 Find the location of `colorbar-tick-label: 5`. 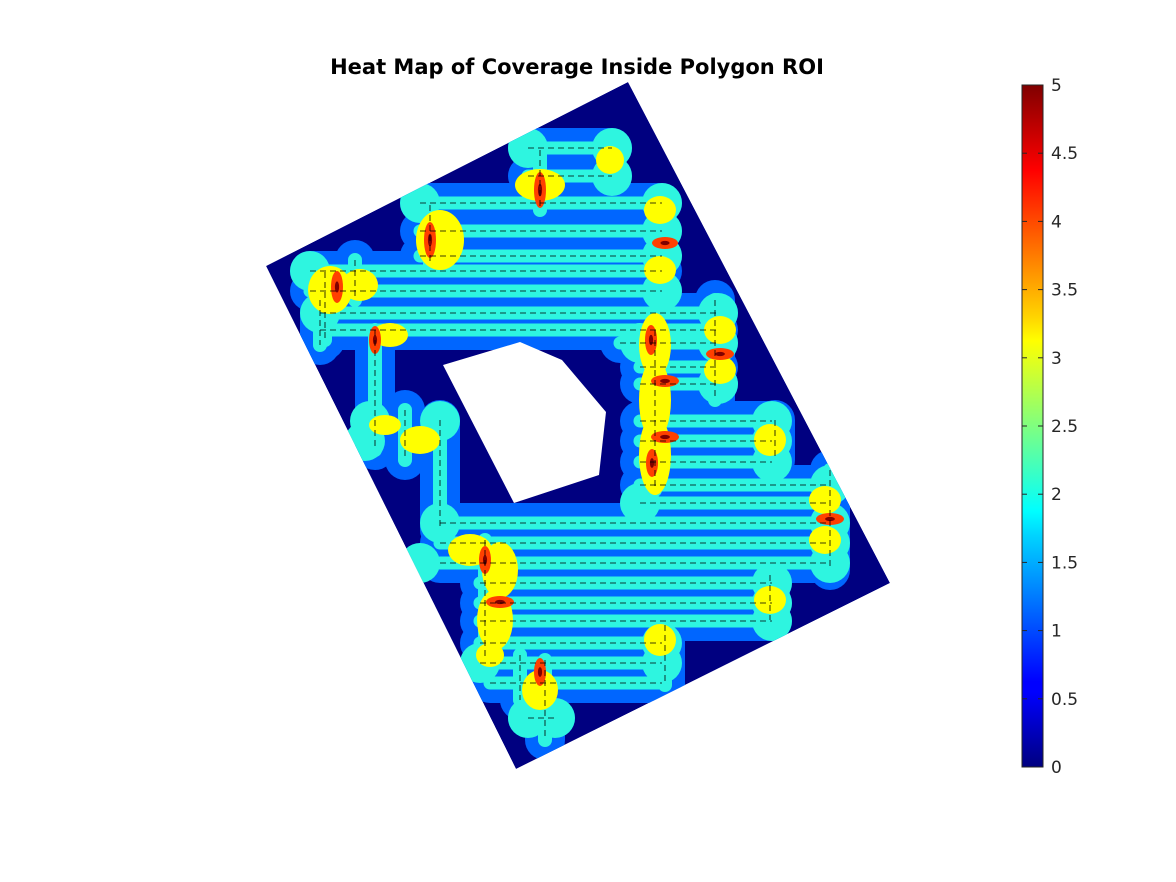

colorbar-tick-label: 5 is located at coordinates (1056, 86).